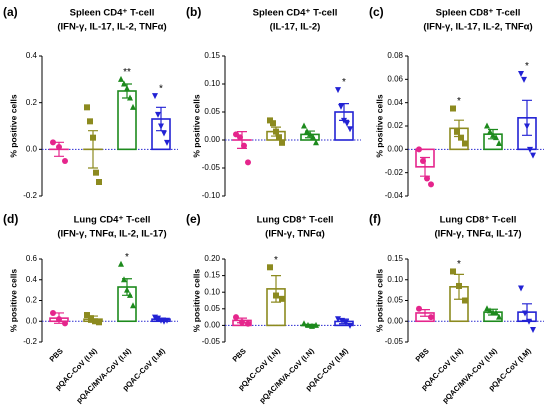 This screenshot has height=414, width=550. I want to click on panel-letter: (d), so click(10, 219).